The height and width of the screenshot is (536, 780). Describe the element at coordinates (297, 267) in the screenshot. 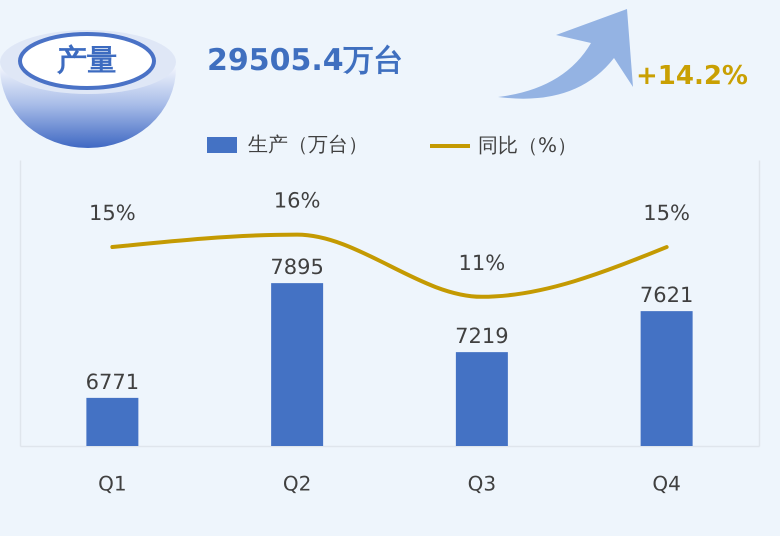

I see `data-label: 7895` at that location.